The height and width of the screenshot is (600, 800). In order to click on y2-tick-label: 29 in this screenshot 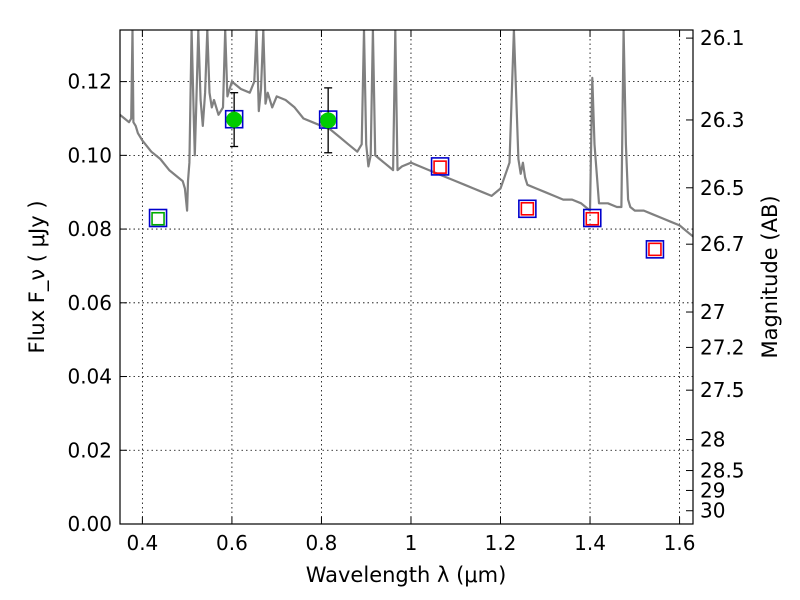, I will do `click(712, 490)`.